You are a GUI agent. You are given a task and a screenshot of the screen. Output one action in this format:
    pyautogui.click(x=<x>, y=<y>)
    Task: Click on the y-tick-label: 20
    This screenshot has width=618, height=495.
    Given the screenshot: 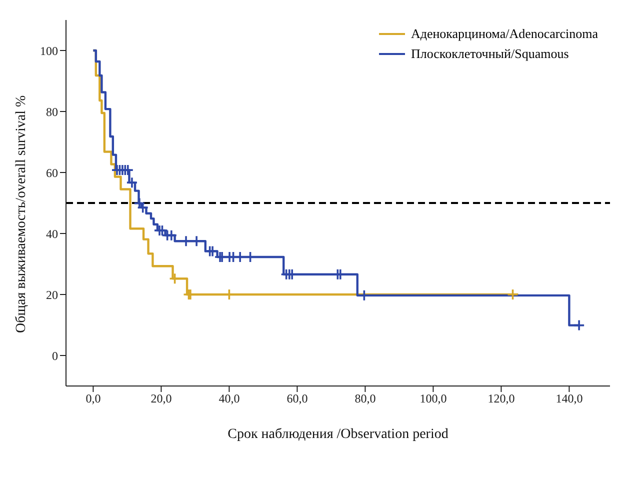 What is the action you would take?
    pyautogui.click(x=52, y=295)
    